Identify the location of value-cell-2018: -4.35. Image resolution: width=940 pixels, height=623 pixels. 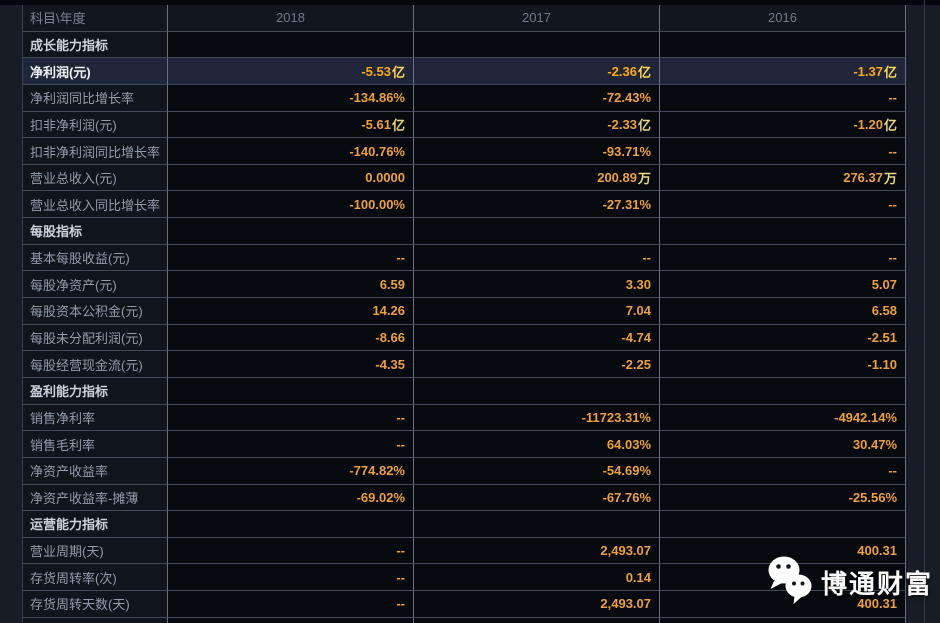
(291, 364).